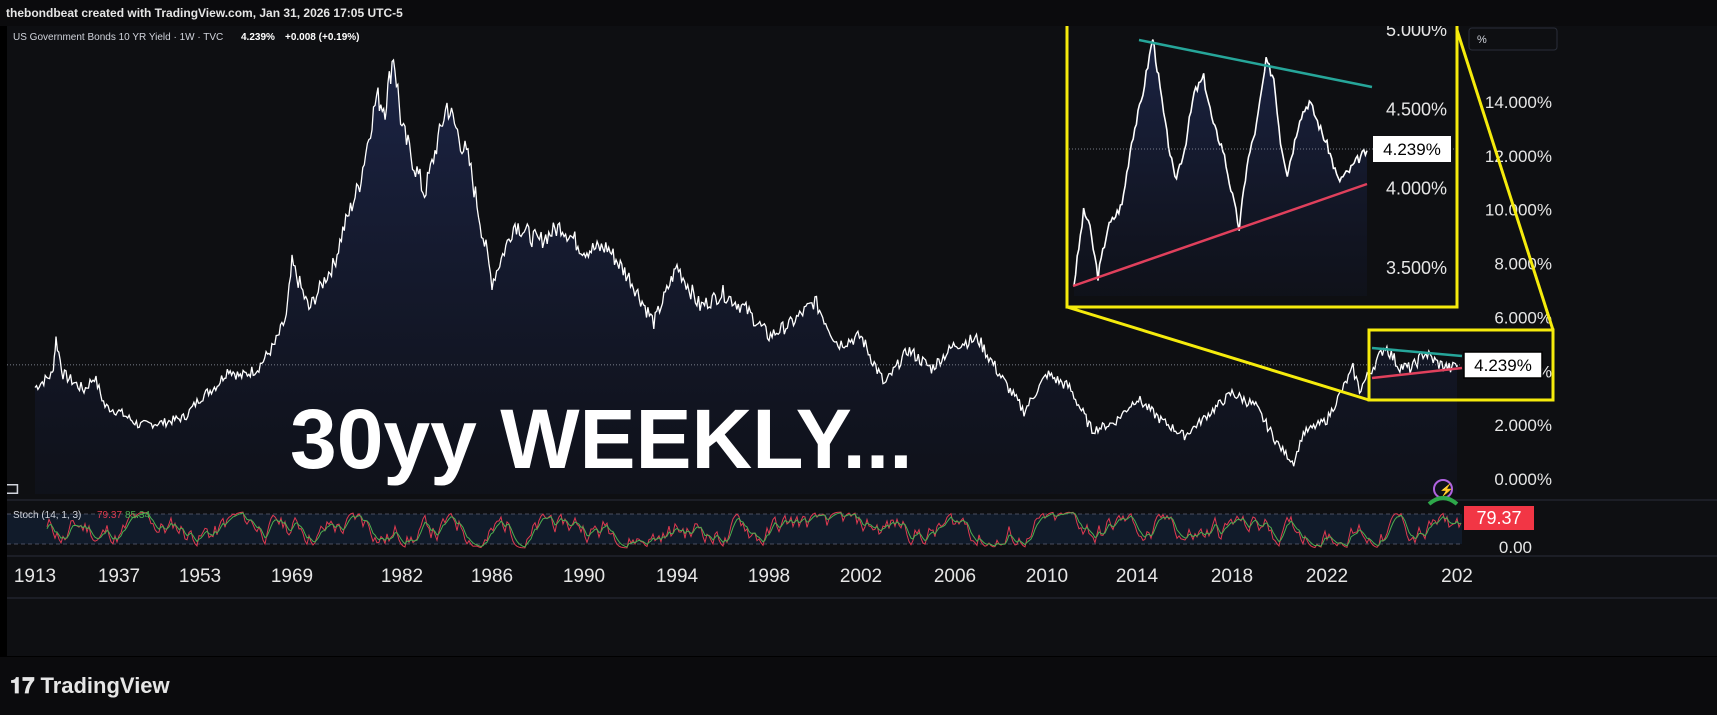 Image resolution: width=1717 pixels, height=715 pixels. I want to click on x-tick-label: 1986, so click(492, 576).